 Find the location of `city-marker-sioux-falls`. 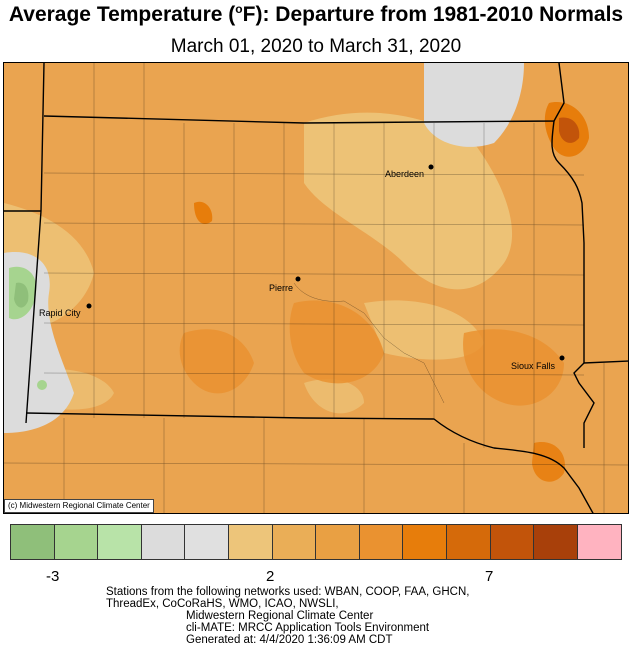

city-marker-sioux-falls is located at coordinates (562, 358).